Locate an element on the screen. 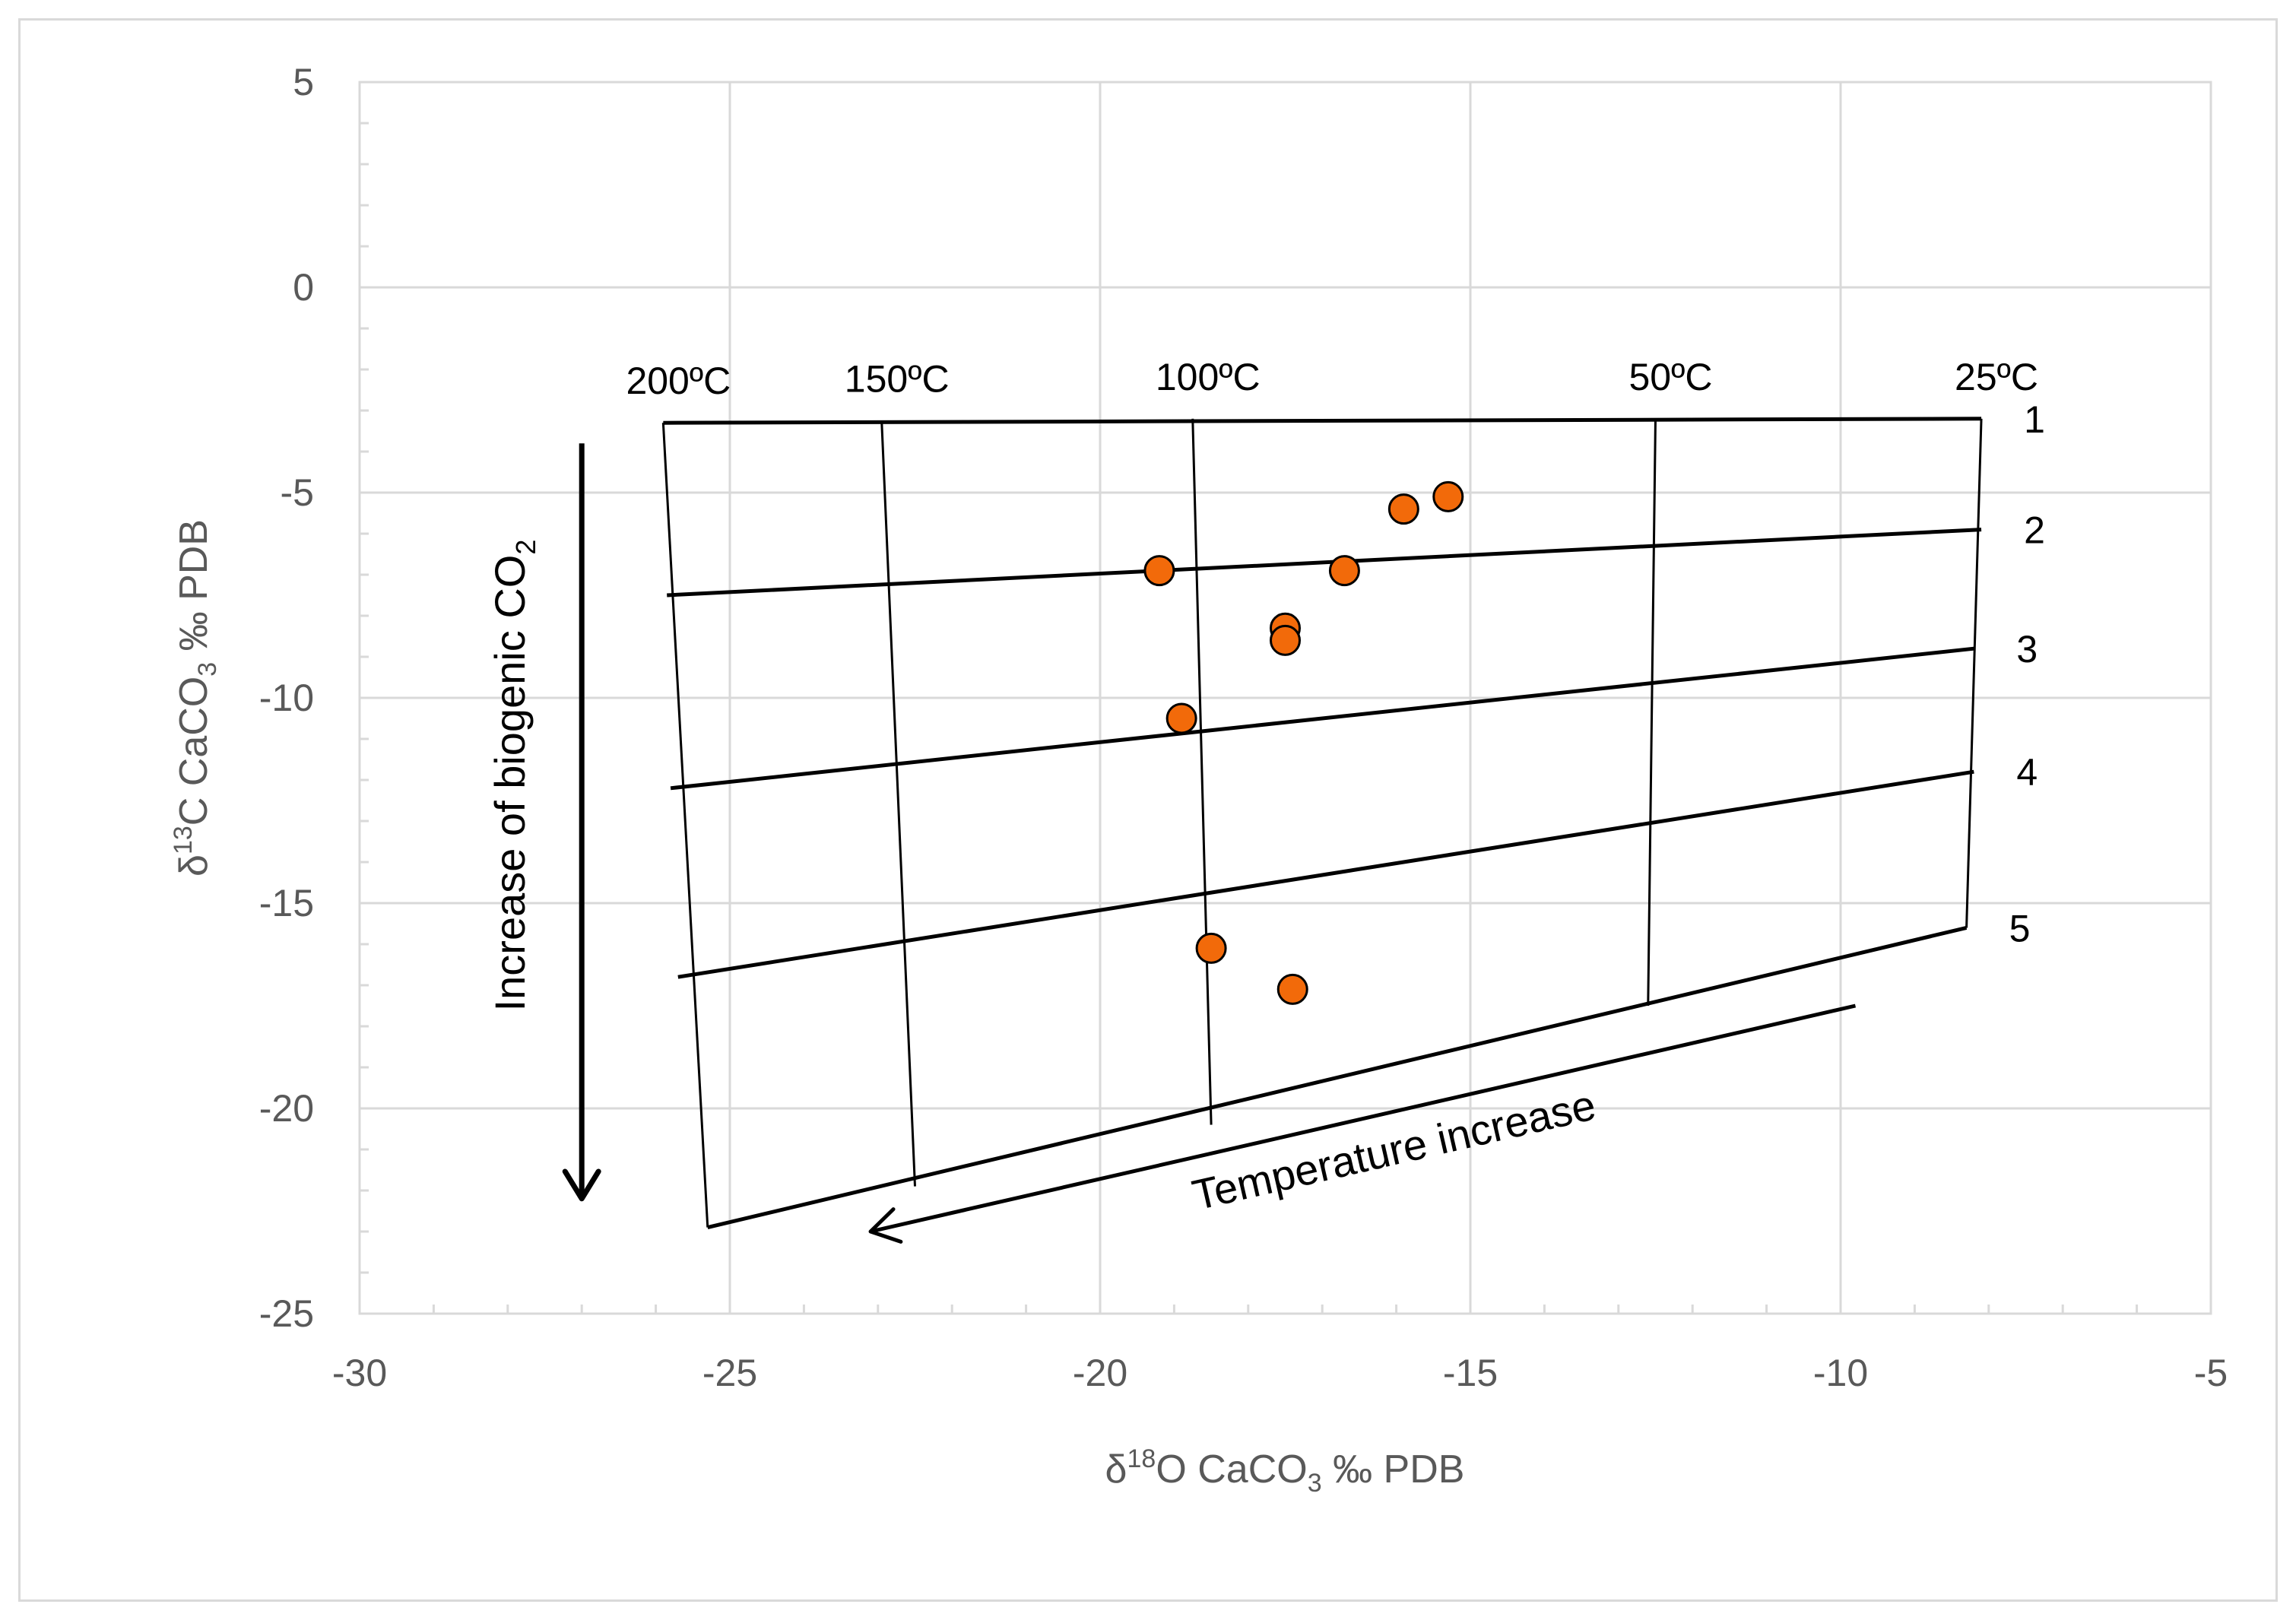 This screenshot has width=2296, height=1620. y-tick-label: -25 is located at coordinates (286, 1313).